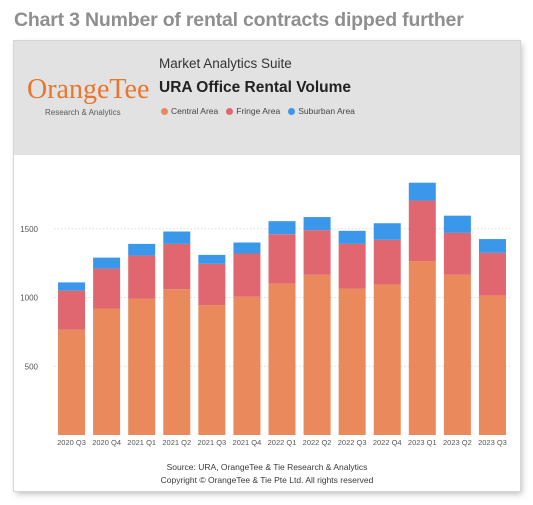 The height and width of the screenshot is (505, 533). Describe the element at coordinates (387, 442) in the screenshot. I see `x-tick-label: 2022 Q4` at that location.